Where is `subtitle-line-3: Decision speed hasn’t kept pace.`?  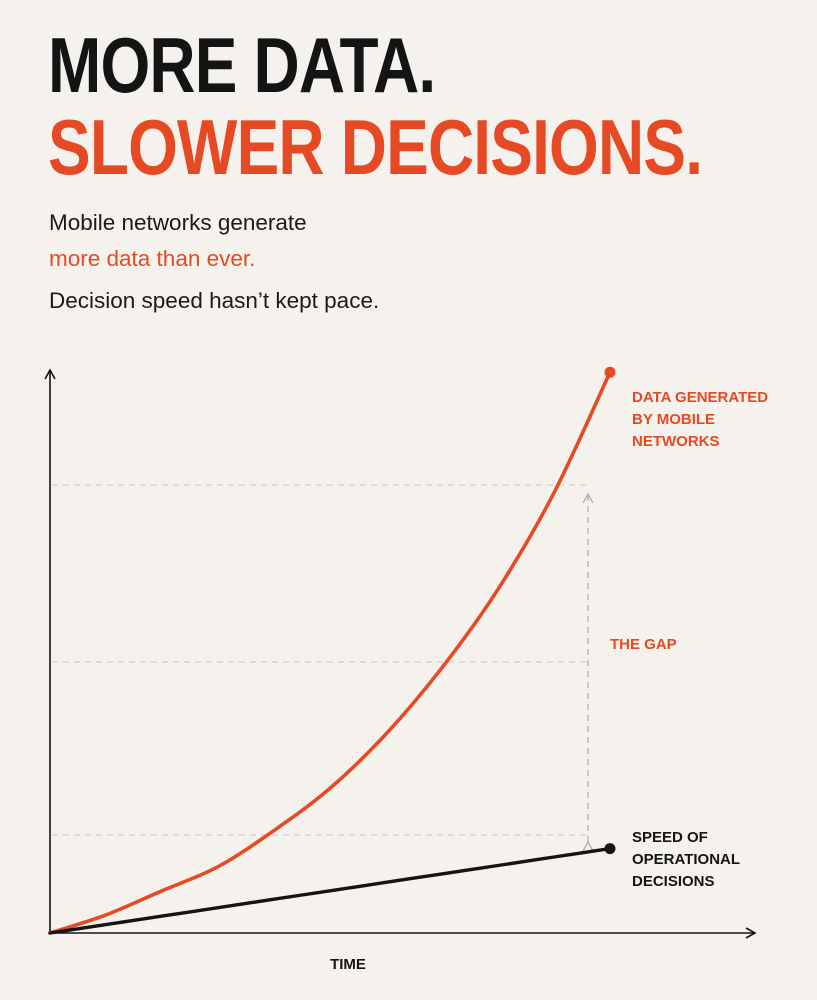
subtitle-line-3: Decision speed hasn’t kept pace. is located at coordinates (214, 300).